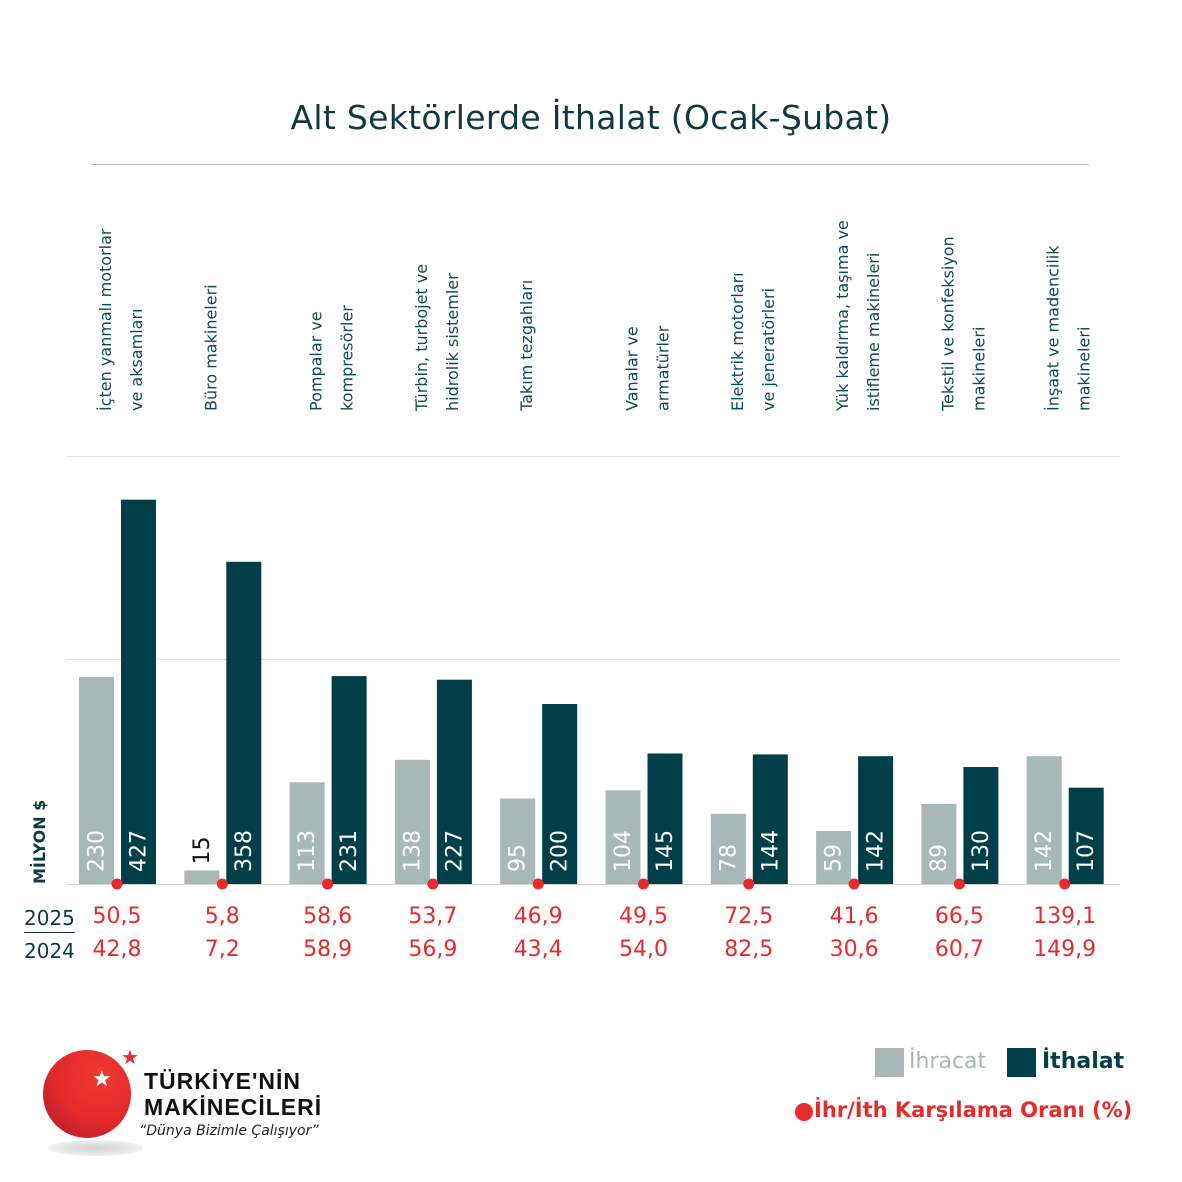  What do you see at coordinates (97, 851) in the screenshot?
I see `bar-value-label: 230` at bounding box center [97, 851].